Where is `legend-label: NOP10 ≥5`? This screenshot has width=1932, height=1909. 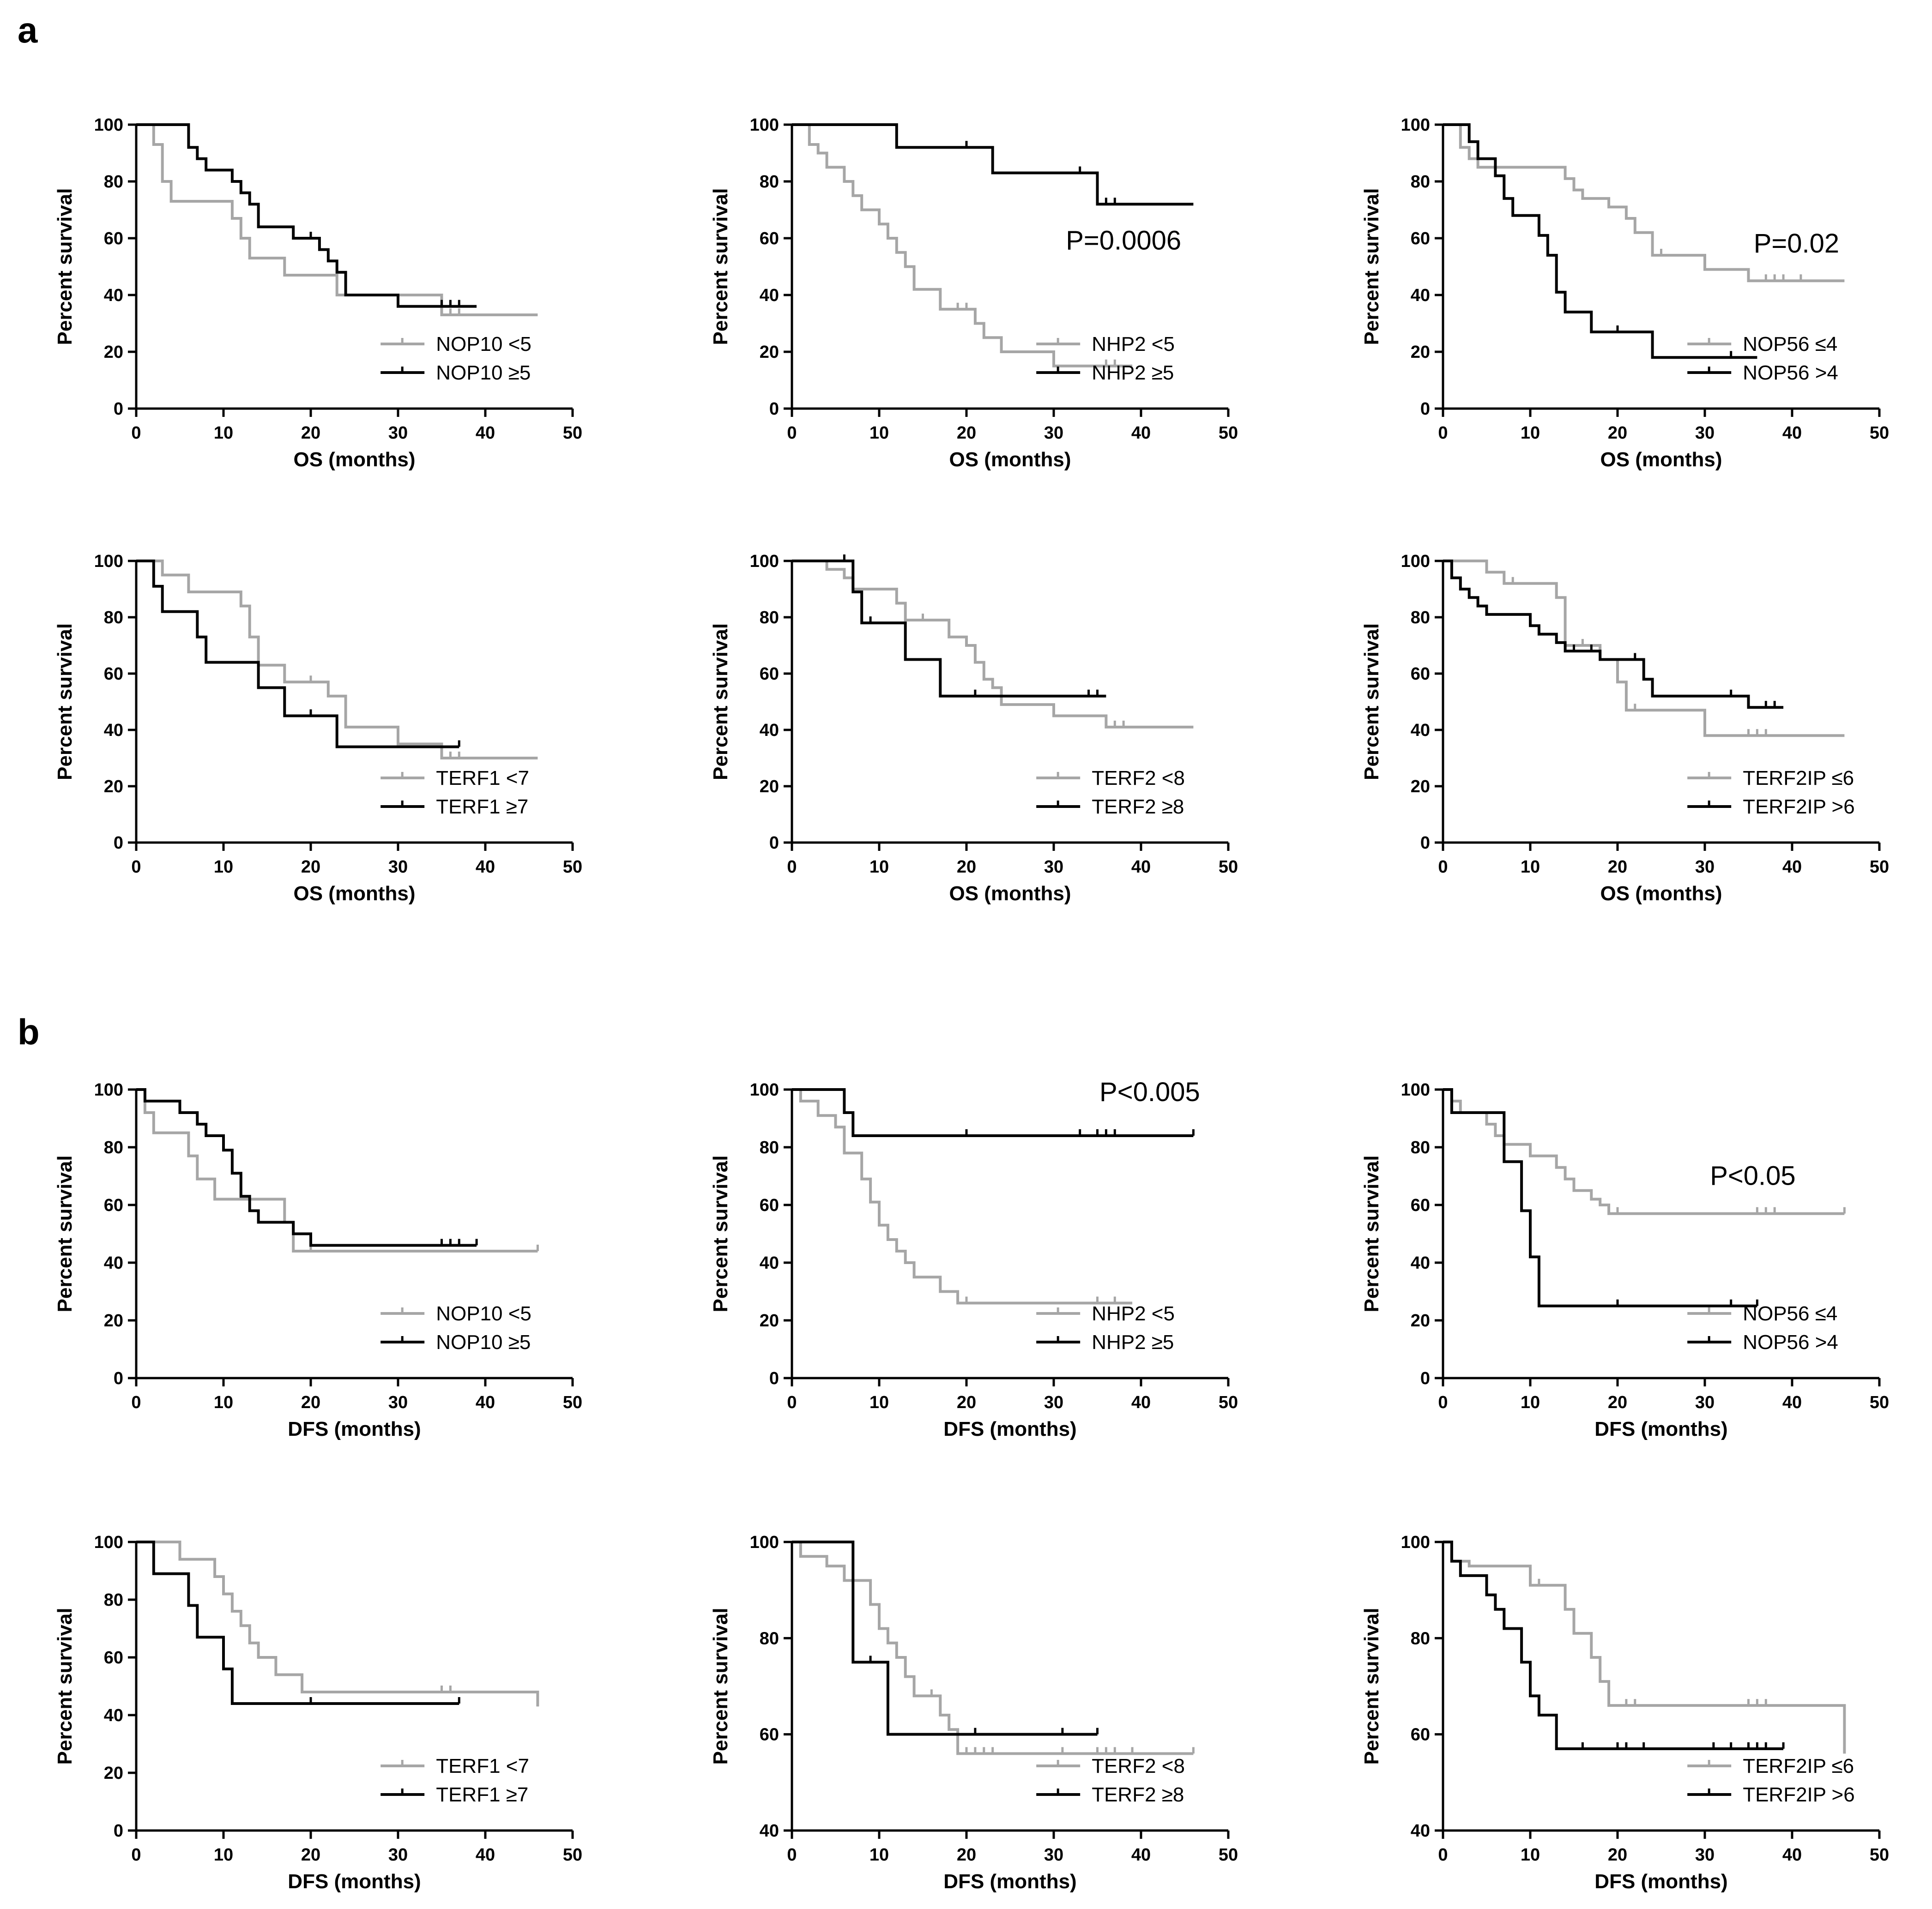
legend-label: NOP10 ≥5 is located at coordinates (484, 372).